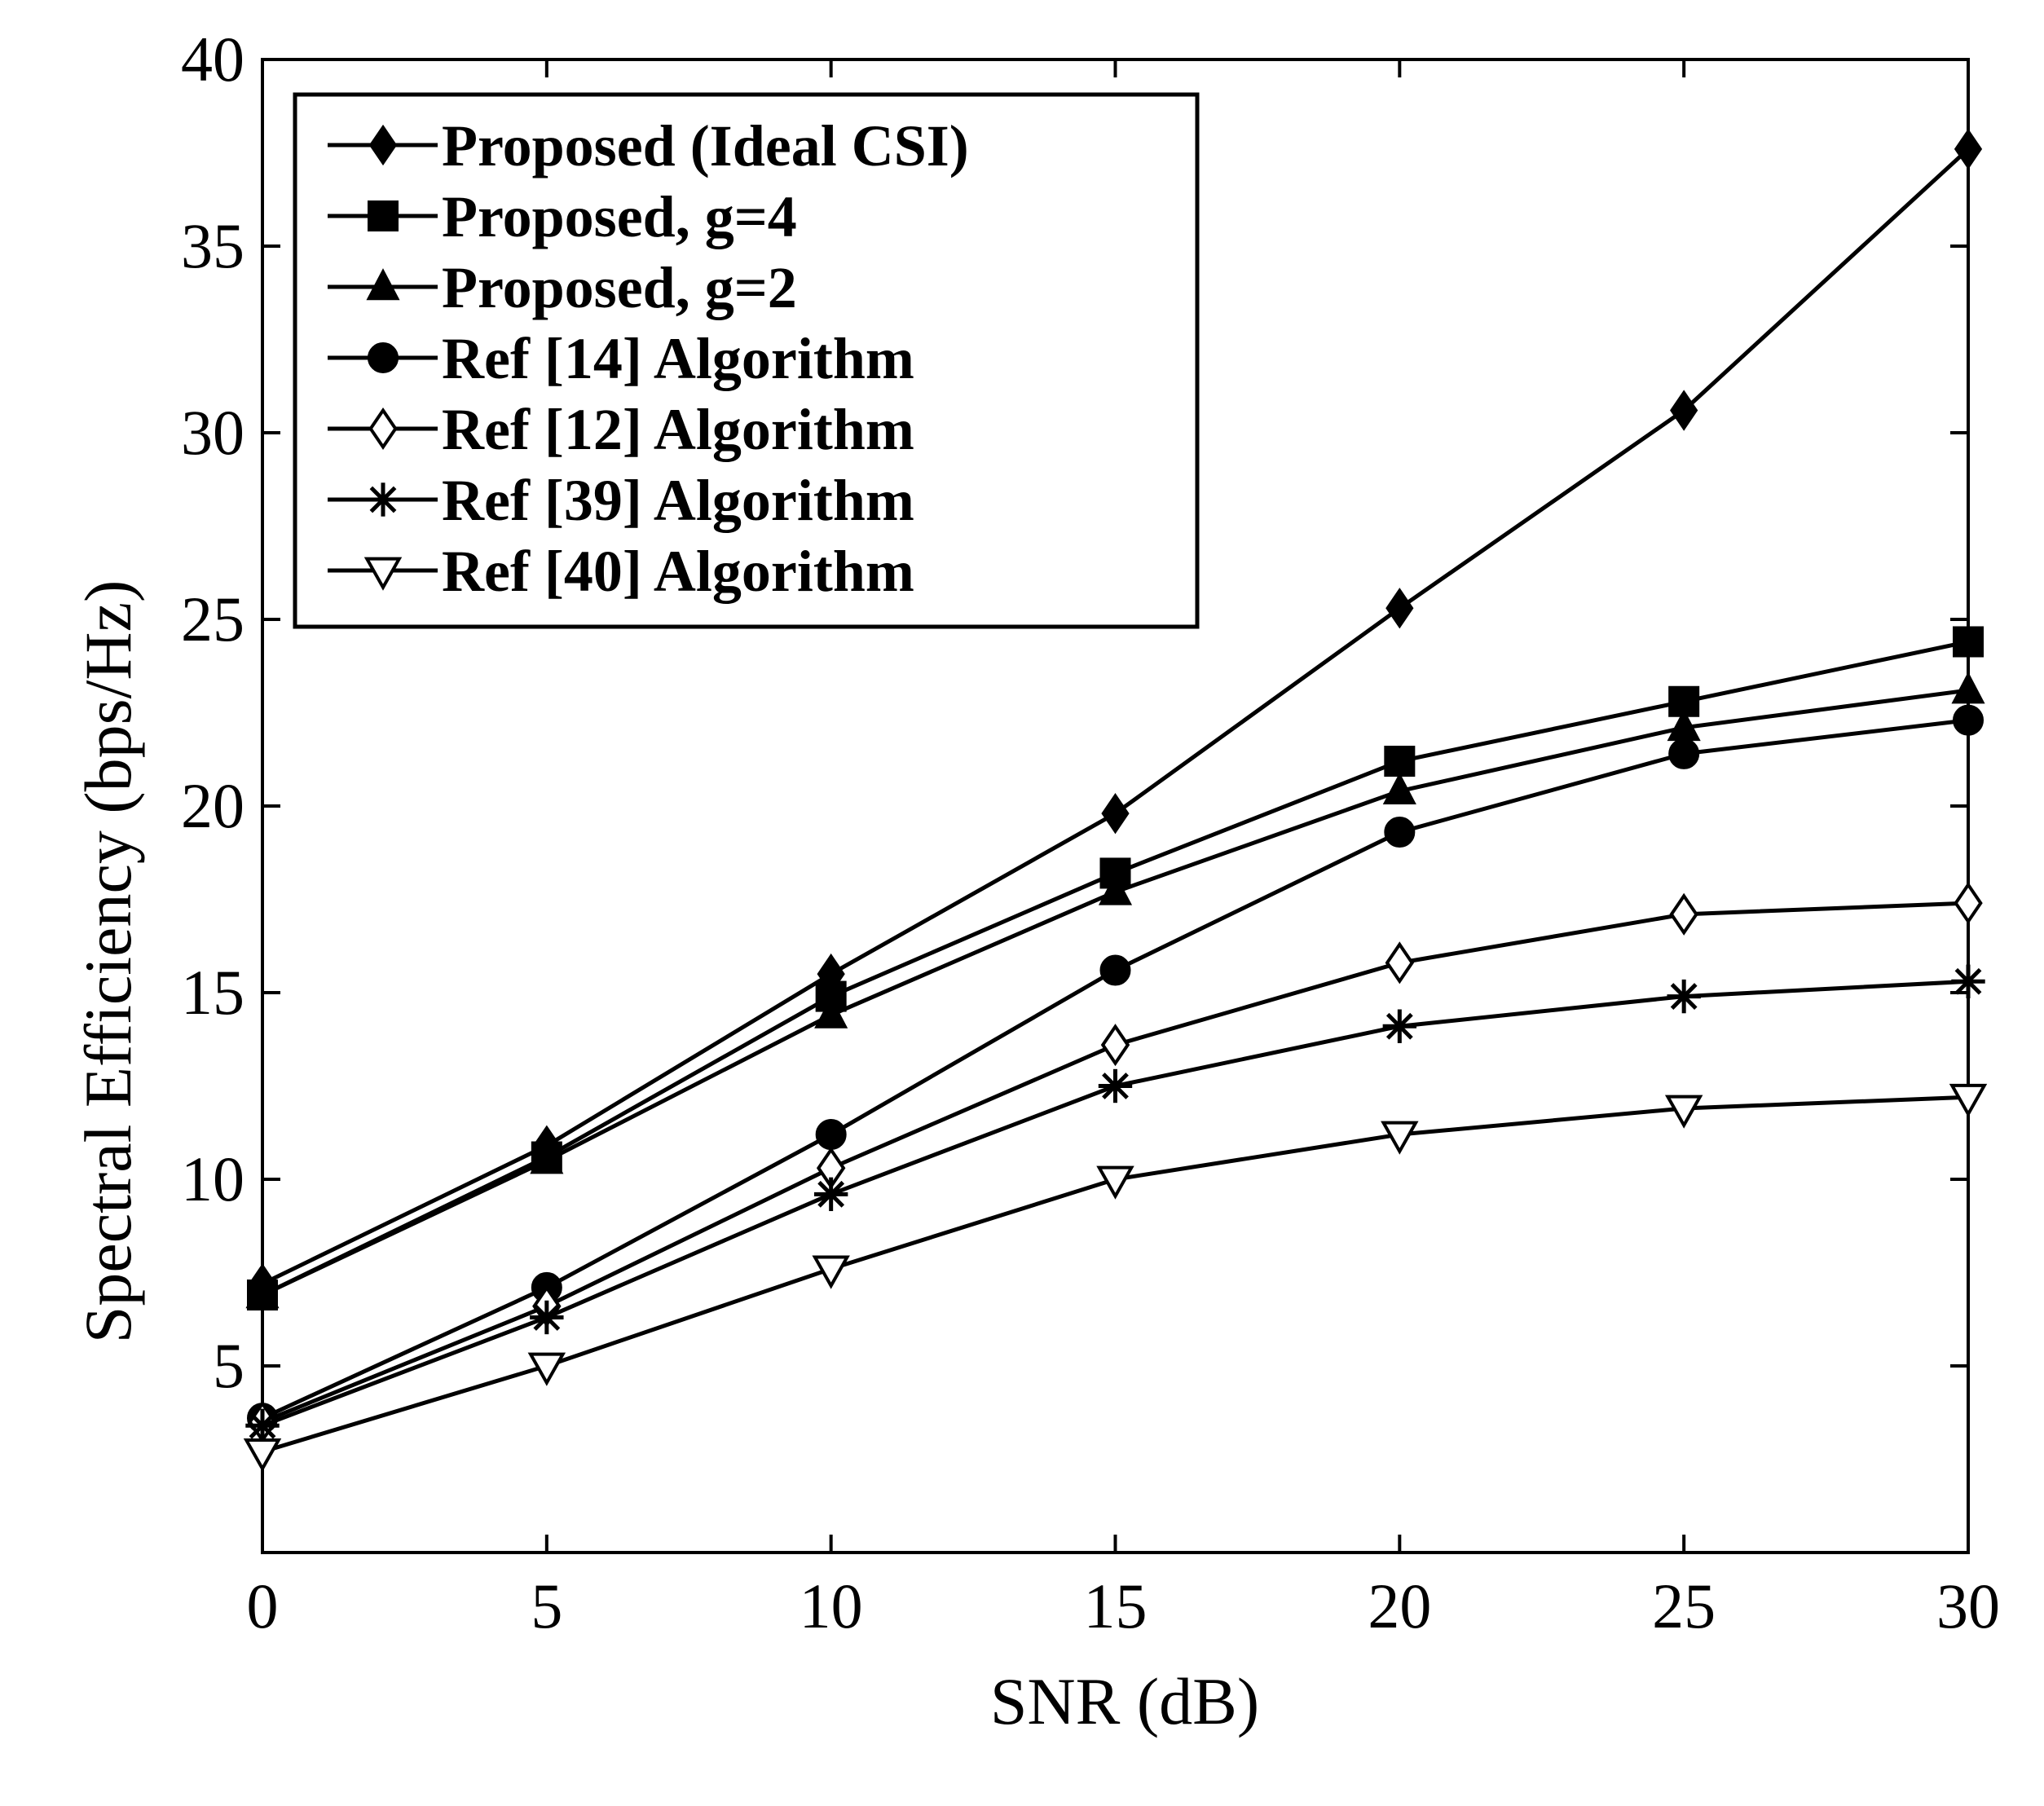 This screenshot has height=1806, width=2044. I want to click on y-tick-label: 15, so click(212, 992).